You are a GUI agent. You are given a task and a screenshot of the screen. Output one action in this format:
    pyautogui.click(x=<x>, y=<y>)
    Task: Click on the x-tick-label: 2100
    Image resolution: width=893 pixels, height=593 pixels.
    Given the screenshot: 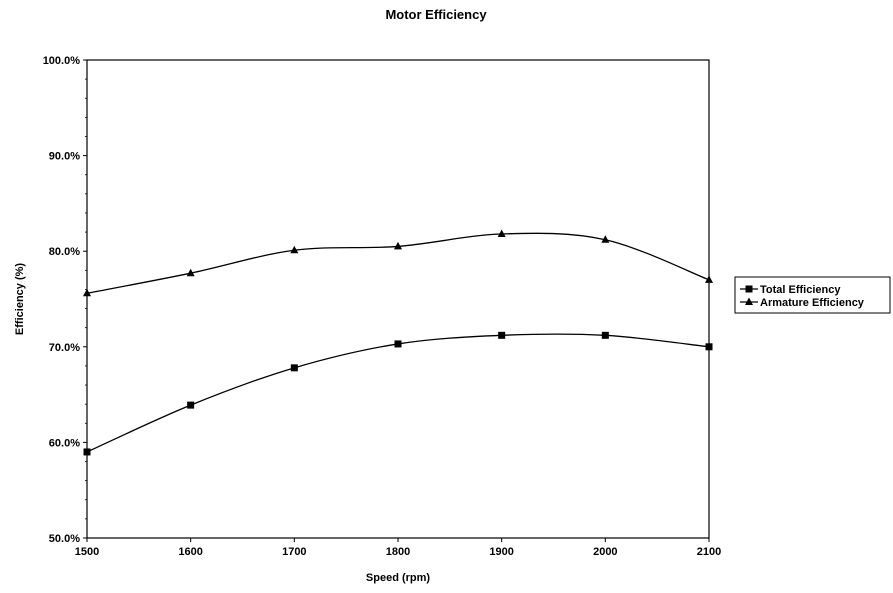 What is the action you would take?
    pyautogui.click(x=709, y=552)
    